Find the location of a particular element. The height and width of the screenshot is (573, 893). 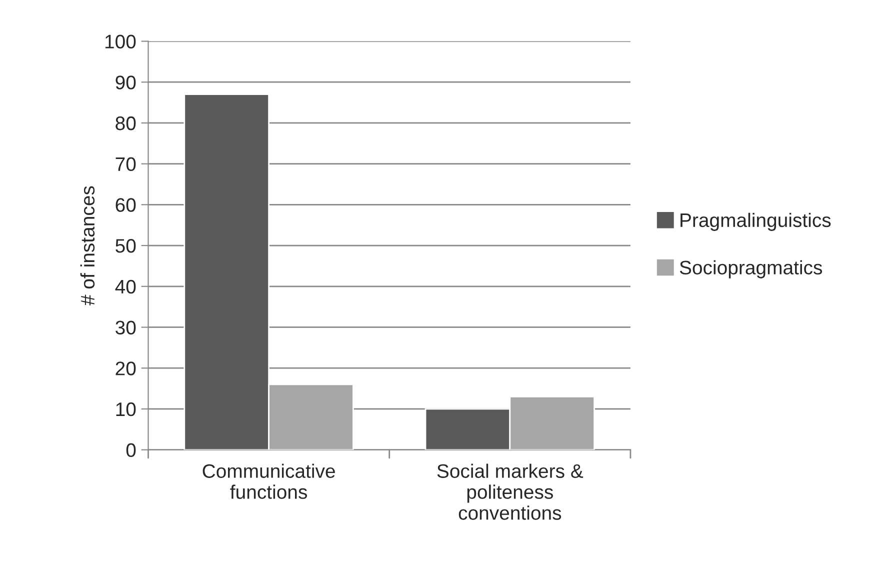

y-axis-title: # of instances is located at coordinates (87, 246).